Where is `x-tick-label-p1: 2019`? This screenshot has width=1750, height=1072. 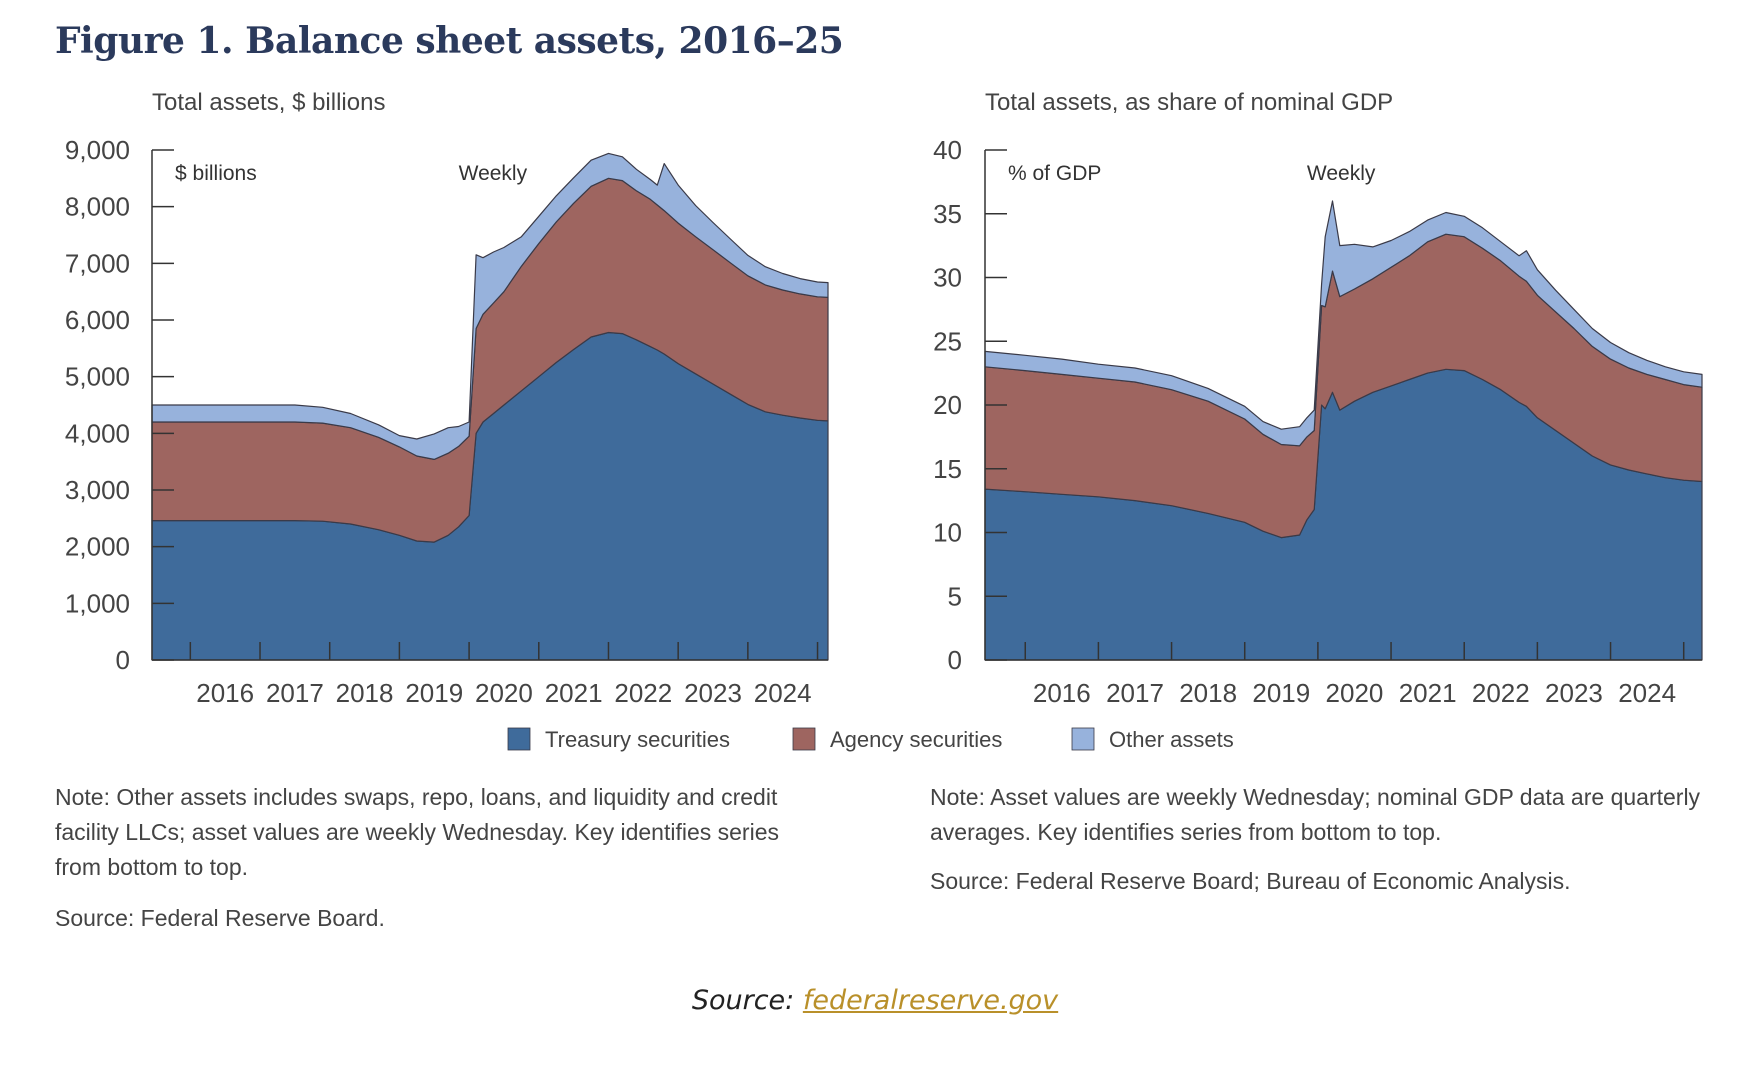
x-tick-label-p1: 2019 is located at coordinates (434, 693).